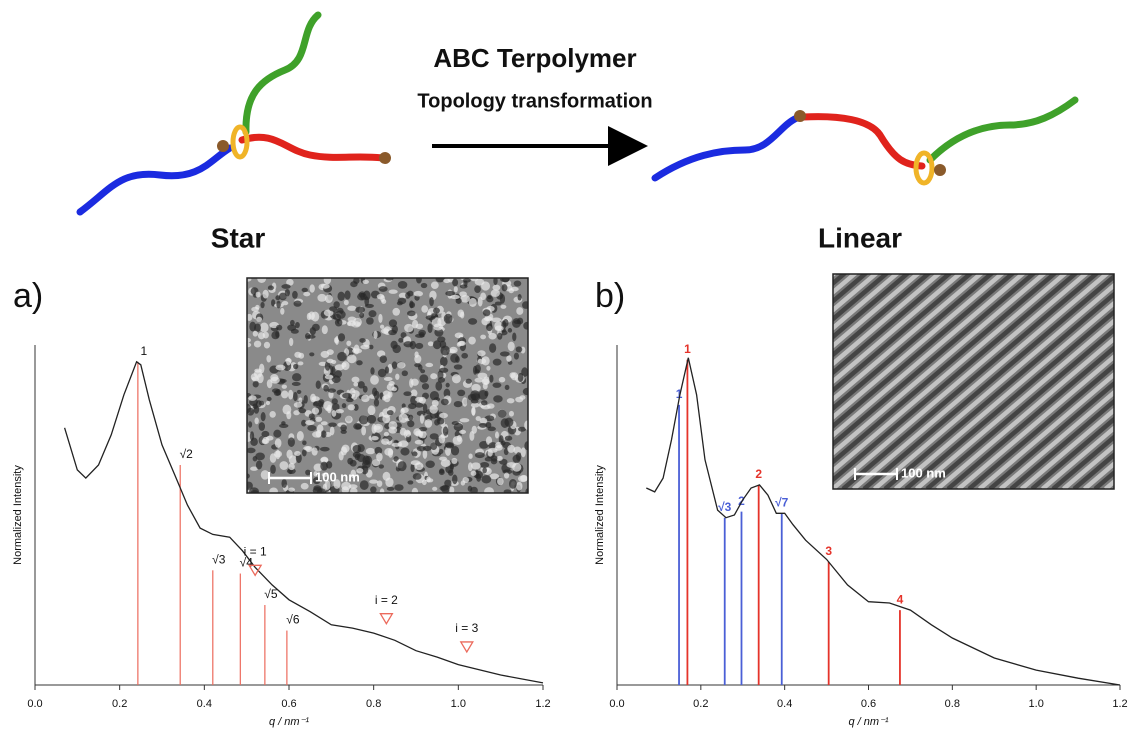  What do you see at coordinates (288, 704) in the screenshot?
I see `x-tick-label: 0.6` at bounding box center [288, 704].